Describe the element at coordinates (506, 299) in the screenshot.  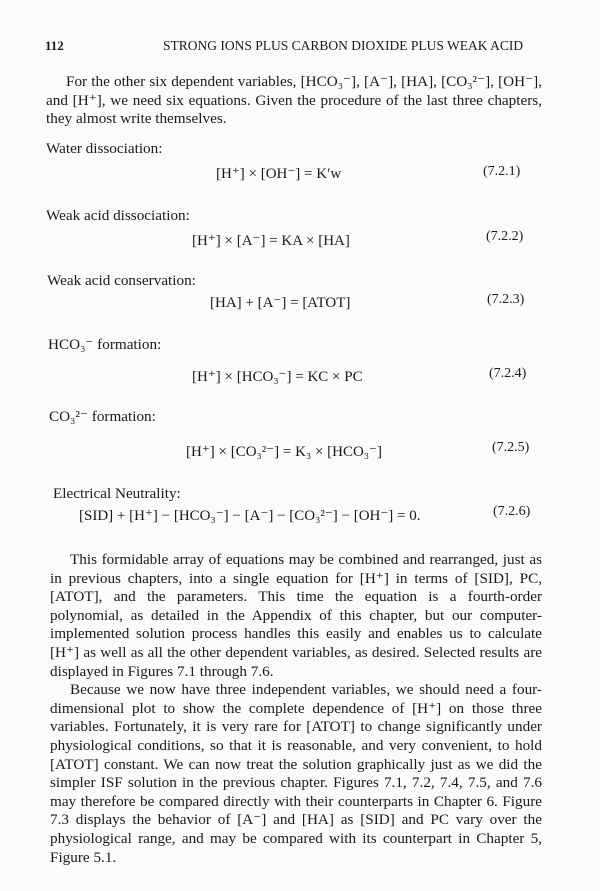
I see `equation-number: (7.2.3)` at that location.